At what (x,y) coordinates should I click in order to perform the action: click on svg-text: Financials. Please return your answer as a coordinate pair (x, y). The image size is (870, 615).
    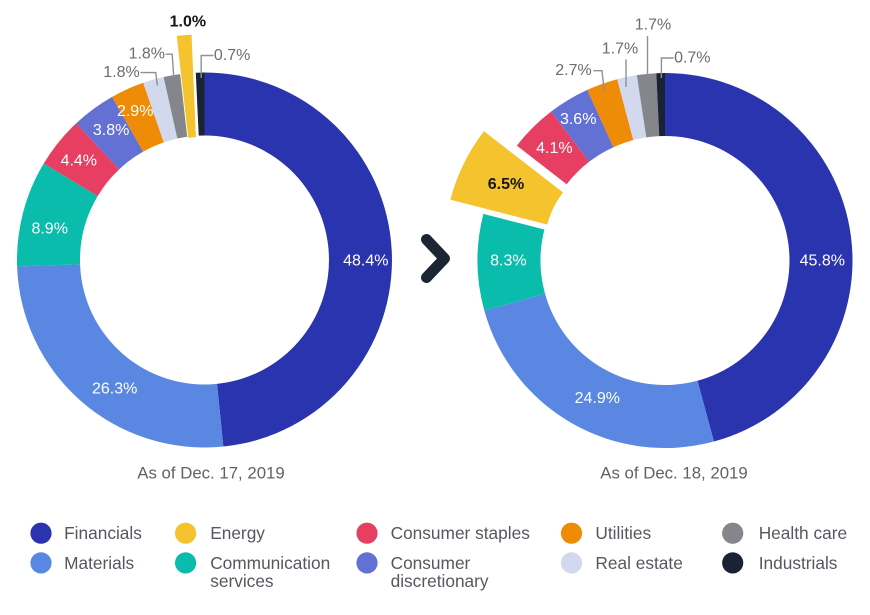
    Looking at the image, I should click on (103, 533).